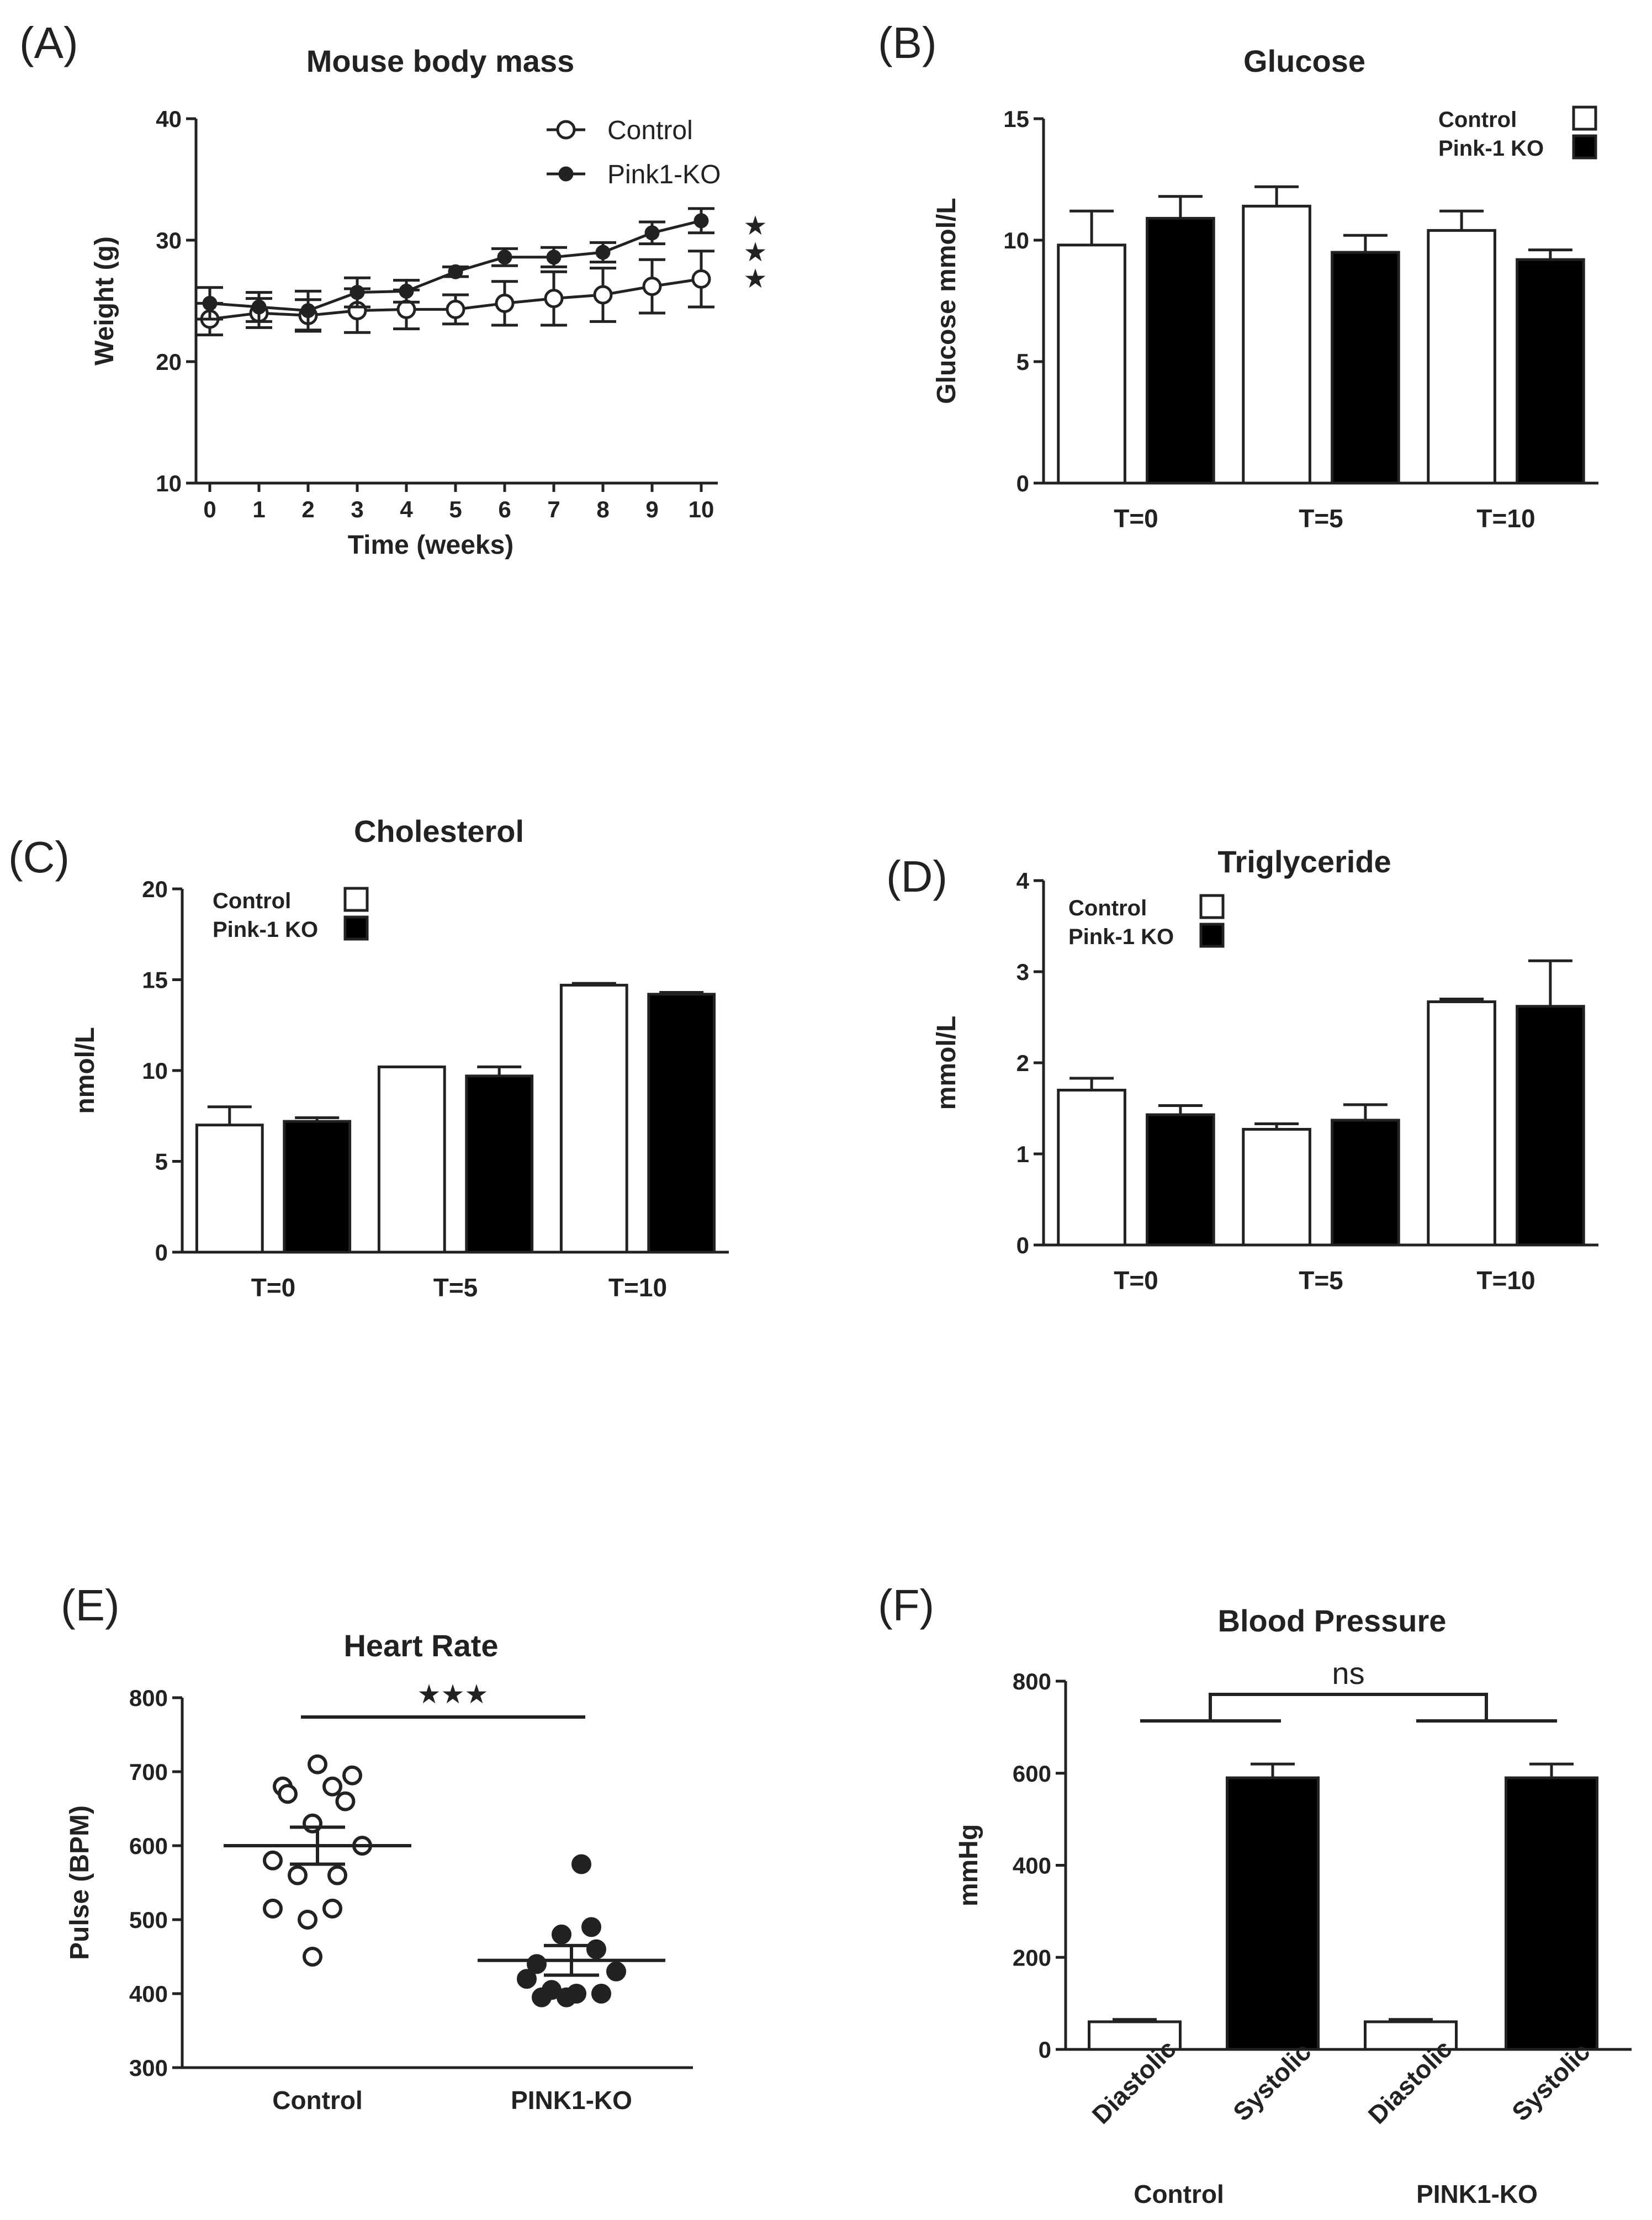  I want to click on y-axis-label: mmHg, so click(968, 1865).